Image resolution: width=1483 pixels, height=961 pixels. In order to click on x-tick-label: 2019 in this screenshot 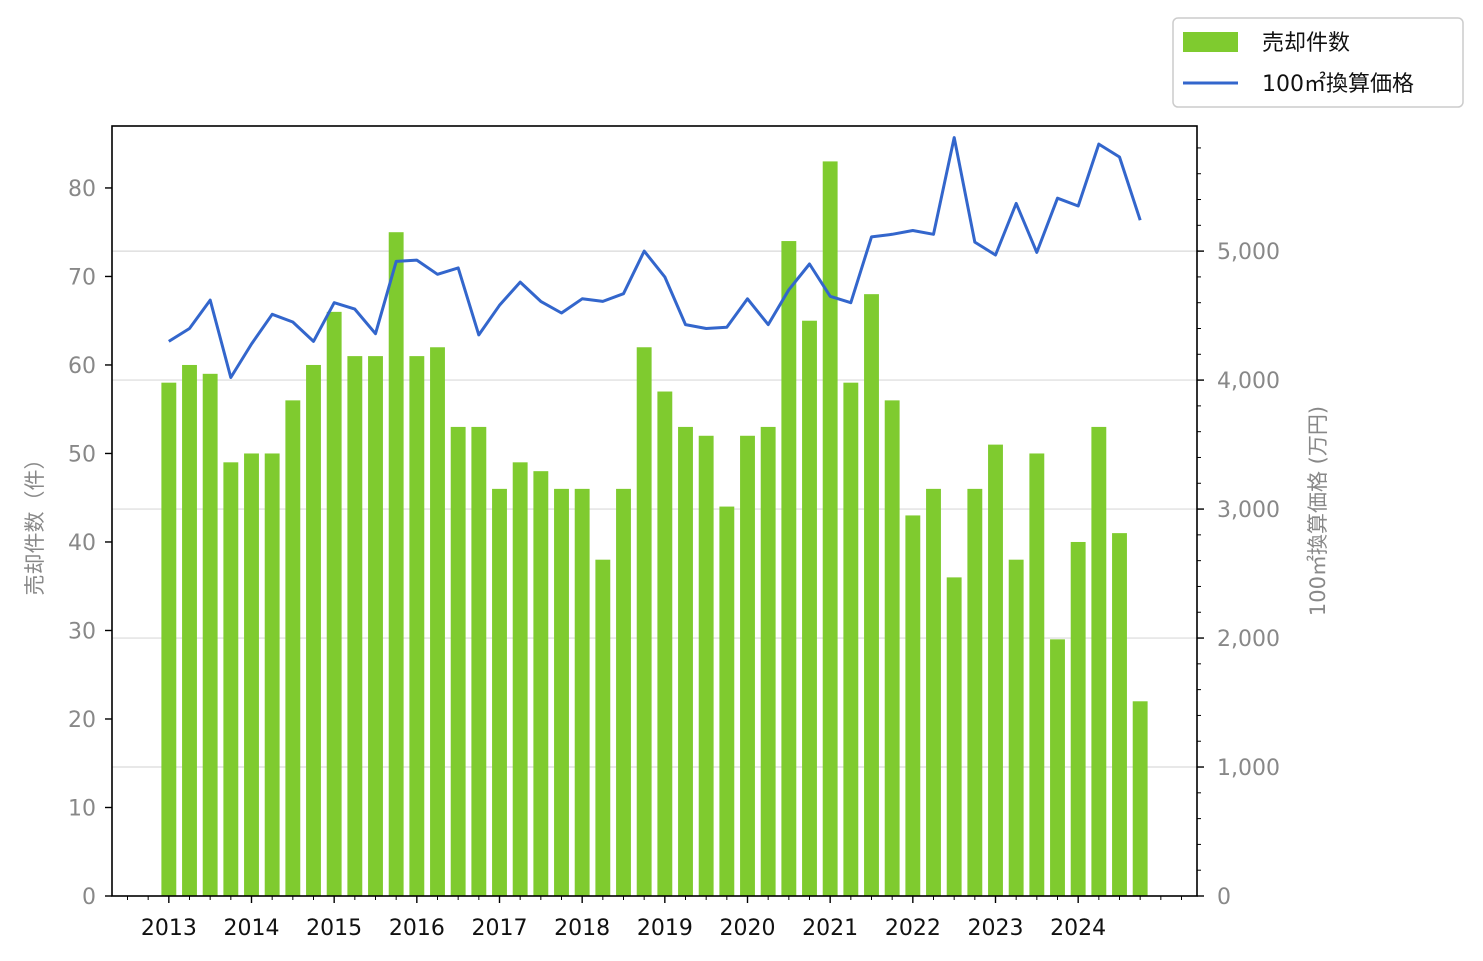, I will do `click(665, 928)`.